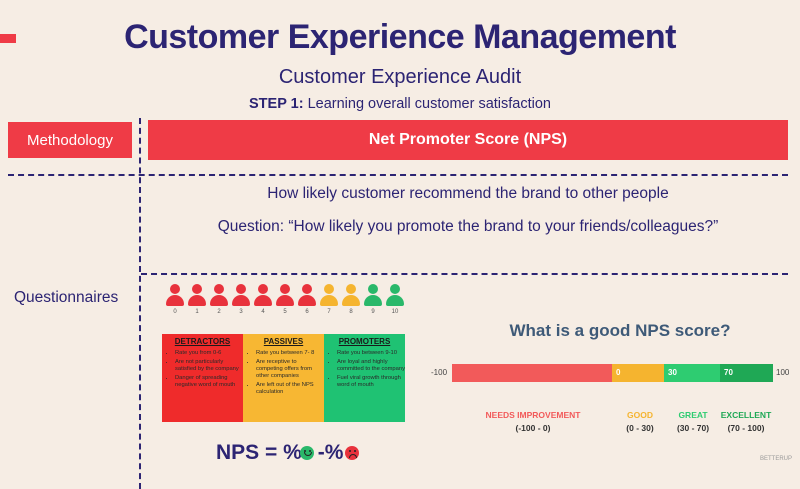 Image resolution: width=800 pixels, height=489 pixels. What do you see at coordinates (618, 372) in the screenshot?
I see `scale-segment-label: 0` at bounding box center [618, 372].